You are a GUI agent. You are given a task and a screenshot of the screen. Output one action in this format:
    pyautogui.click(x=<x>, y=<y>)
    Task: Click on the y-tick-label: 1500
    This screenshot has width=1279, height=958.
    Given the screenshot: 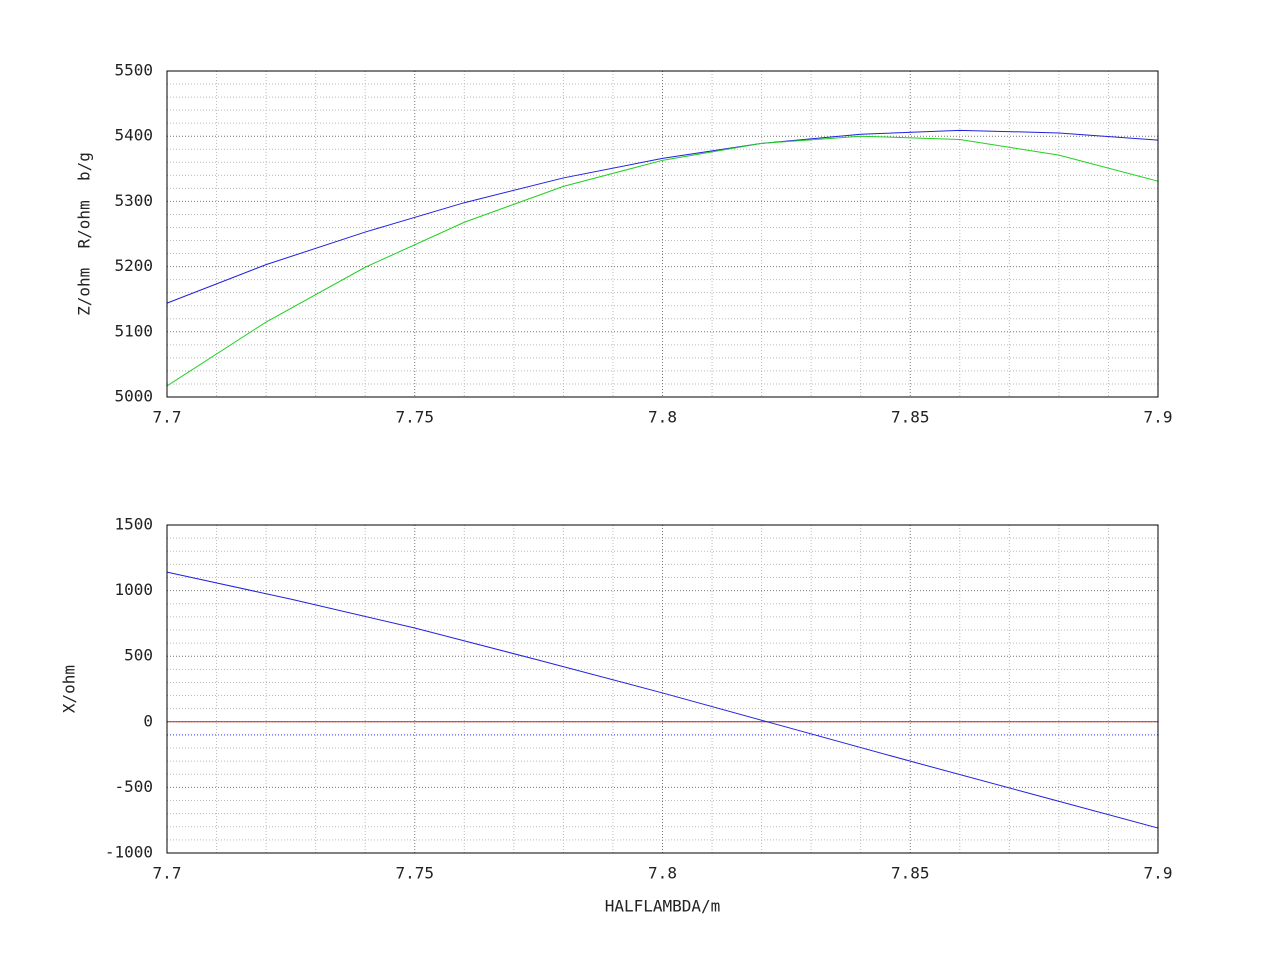 What is the action you would take?
    pyautogui.click(x=133, y=524)
    